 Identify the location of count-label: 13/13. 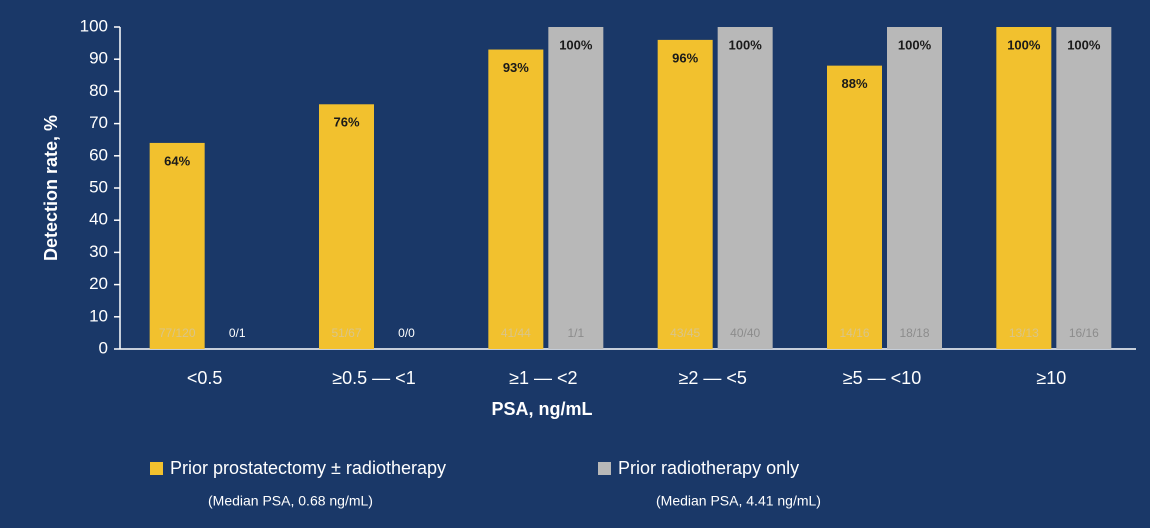
(1024, 333).